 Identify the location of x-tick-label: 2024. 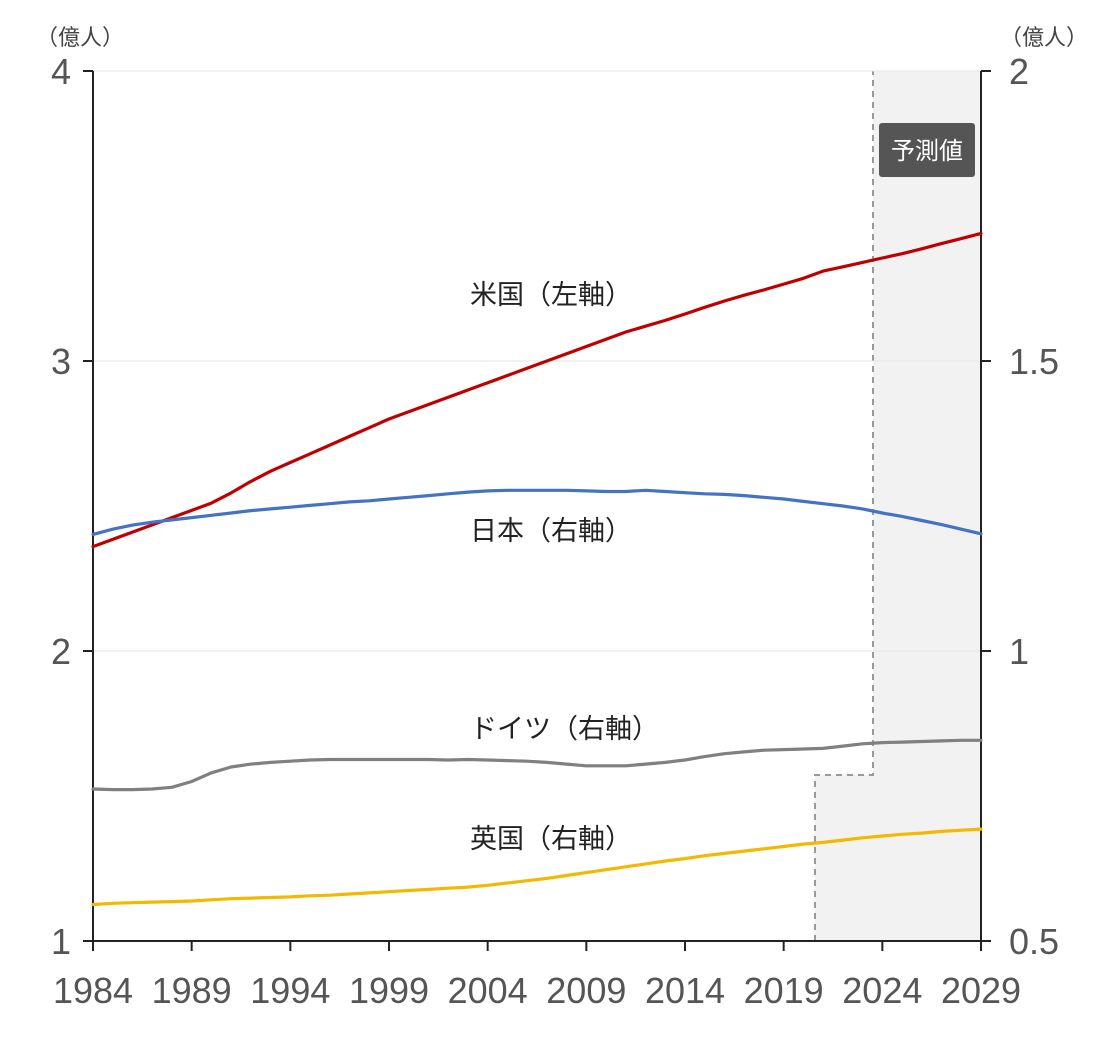
(882, 990).